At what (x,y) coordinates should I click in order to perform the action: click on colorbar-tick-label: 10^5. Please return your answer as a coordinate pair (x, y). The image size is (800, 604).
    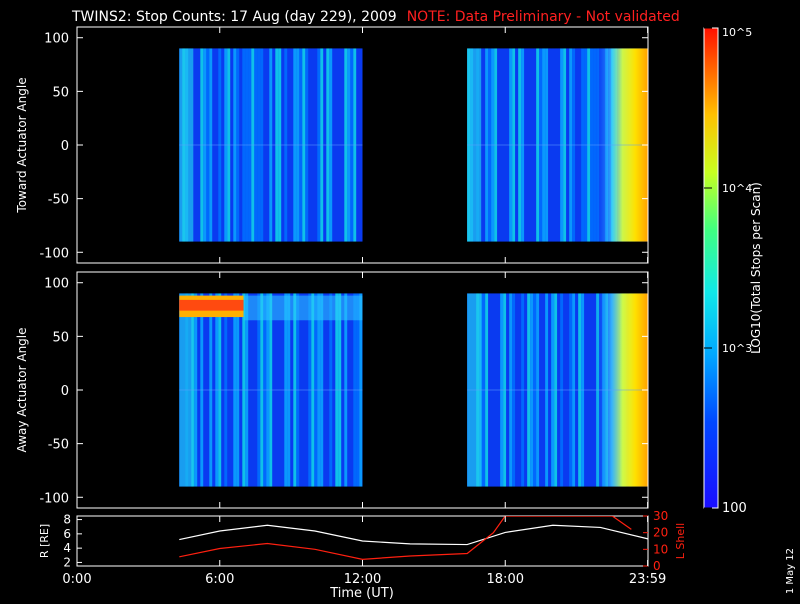
    Looking at the image, I should click on (737, 32).